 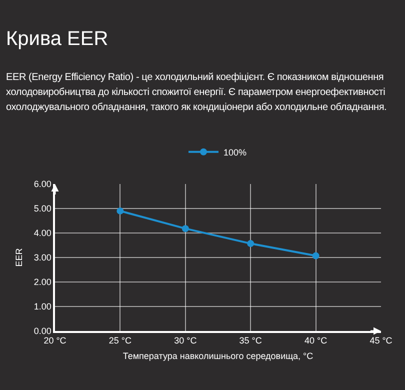 I want to click on y-tick-label: 0.00, so click(x=43, y=331).